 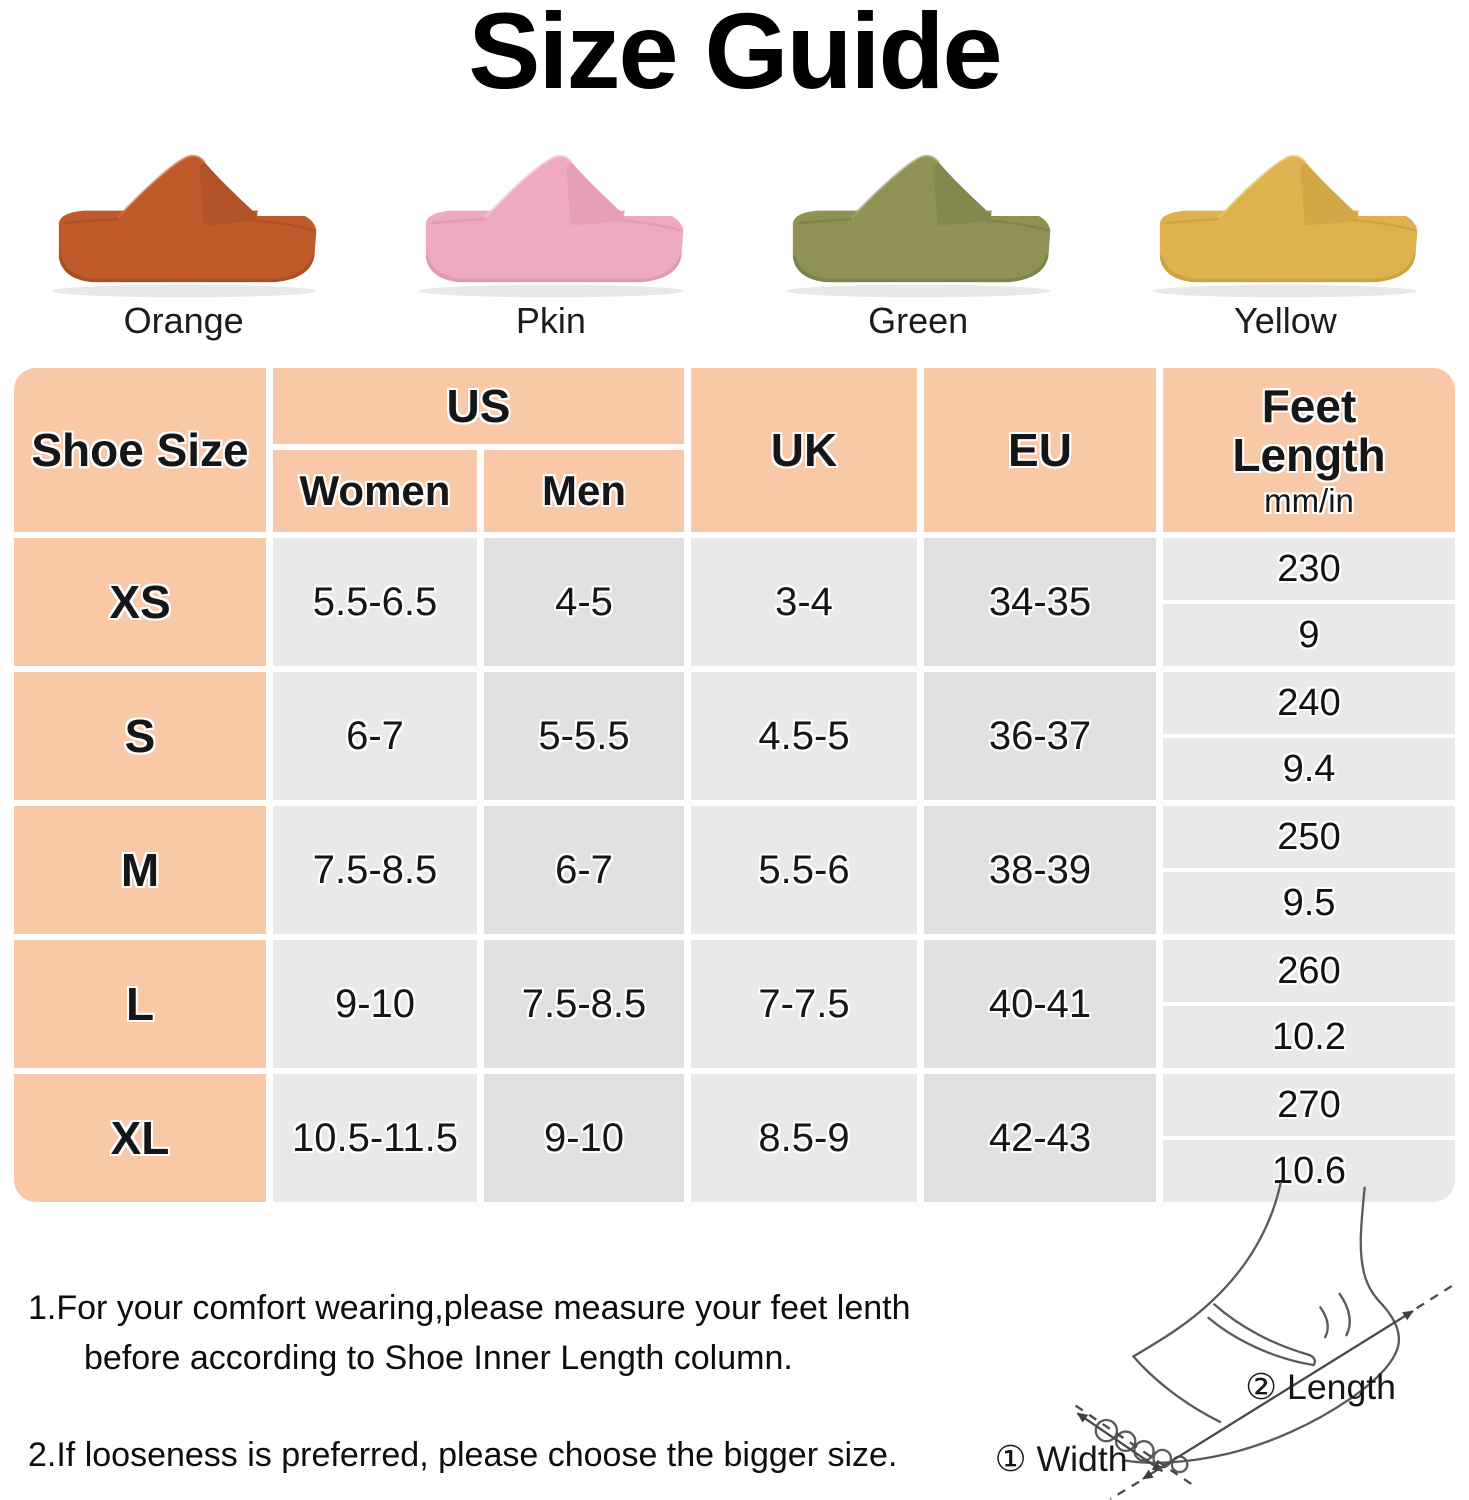 What do you see at coordinates (1061, 1459) in the screenshot?
I see `width-label: ① Width` at bounding box center [1061, 1459].